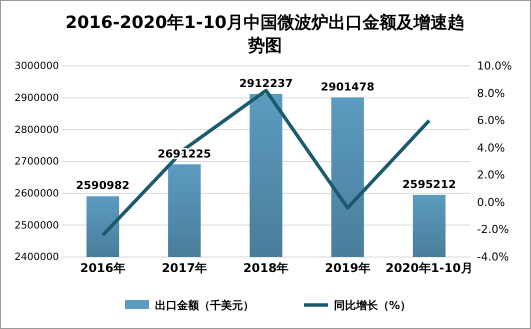  I want to click on y-tick-label: 3000000, so click(36, 66).